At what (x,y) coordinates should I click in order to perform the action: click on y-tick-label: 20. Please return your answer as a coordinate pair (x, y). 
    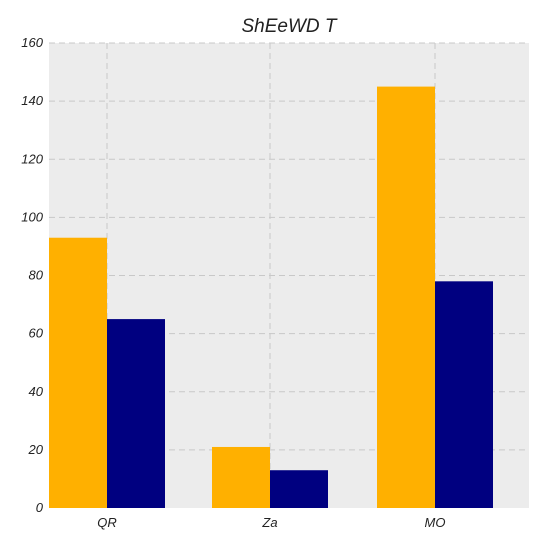
    Looking at the image, I should click on (36, 449).